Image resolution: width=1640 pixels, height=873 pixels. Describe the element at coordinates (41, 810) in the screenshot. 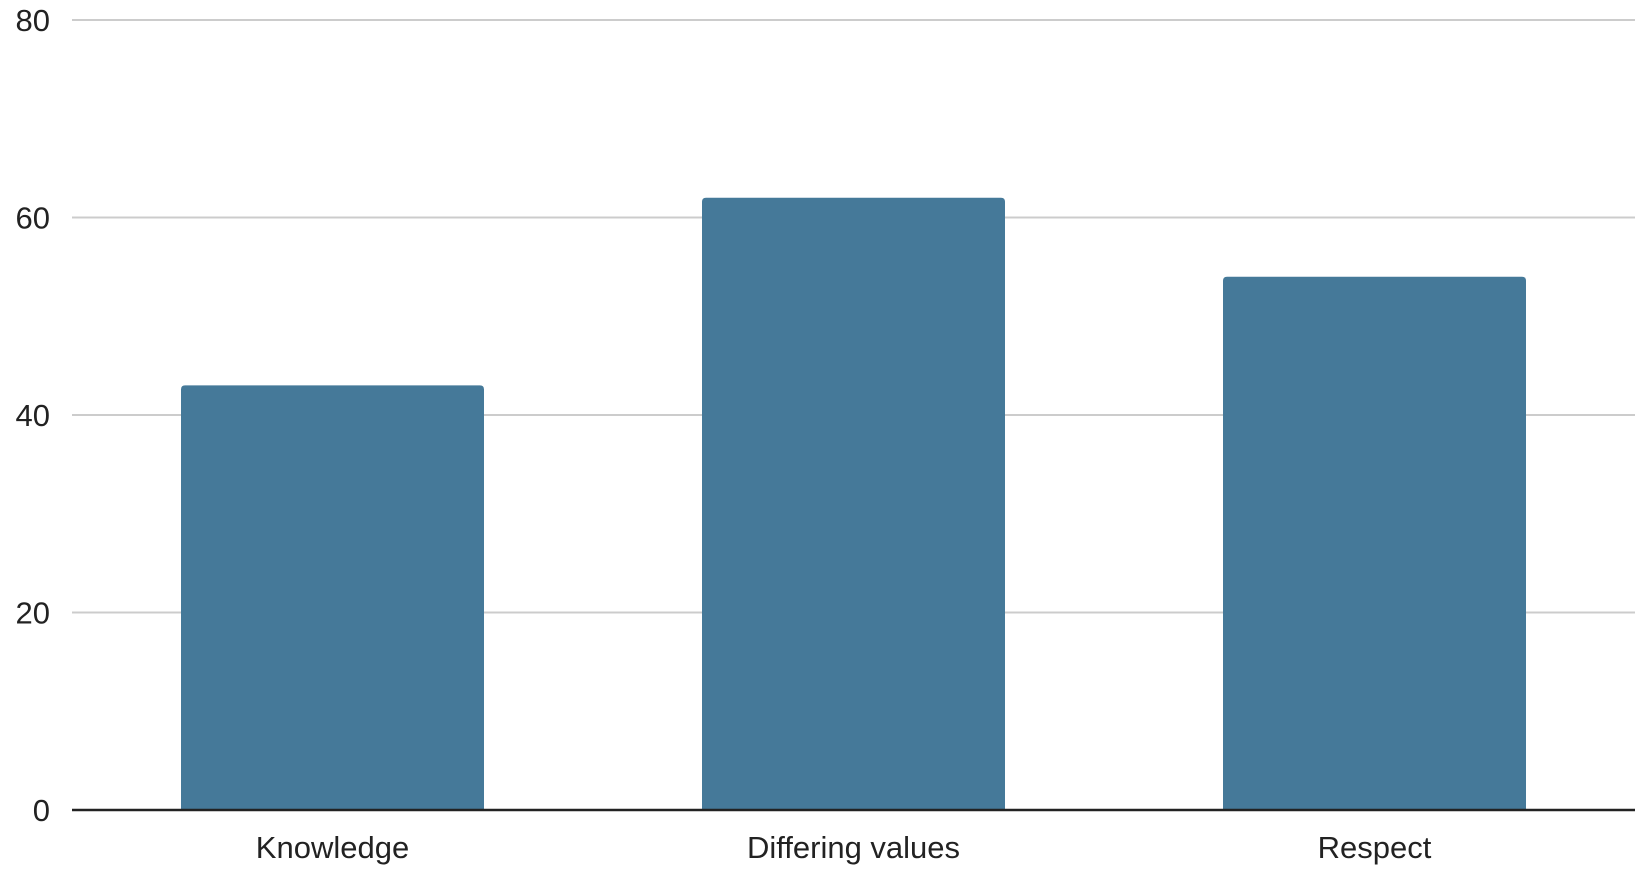

I see `y-tick-label: 0` at that location.